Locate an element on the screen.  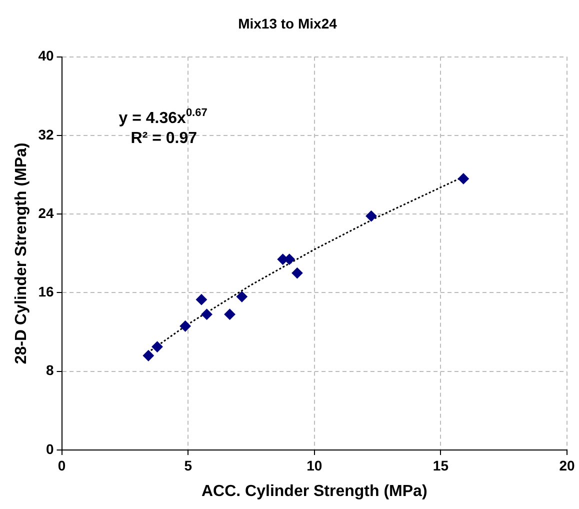
y-tick-label: 24 is located at coordinates (46, 212).